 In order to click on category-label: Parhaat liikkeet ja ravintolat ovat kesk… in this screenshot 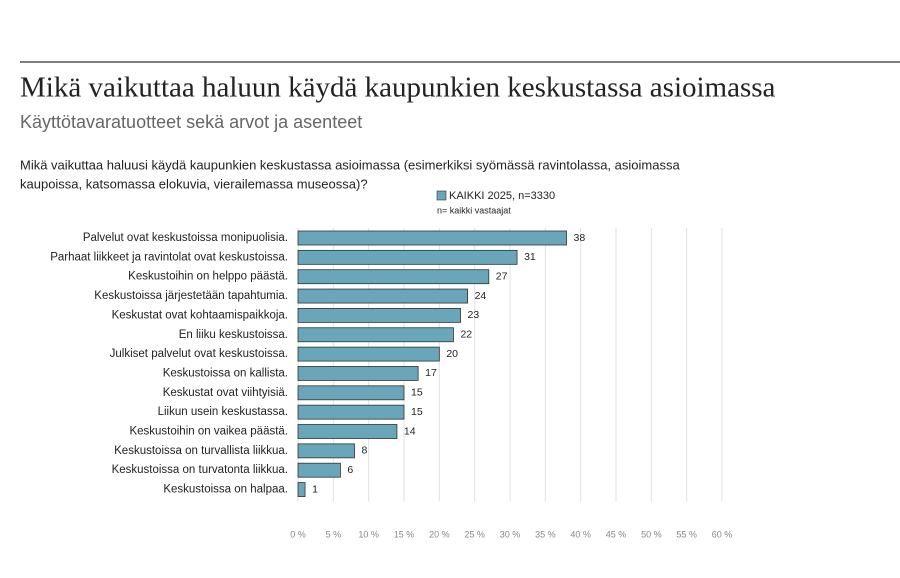, I will do `click(169, 257)`.